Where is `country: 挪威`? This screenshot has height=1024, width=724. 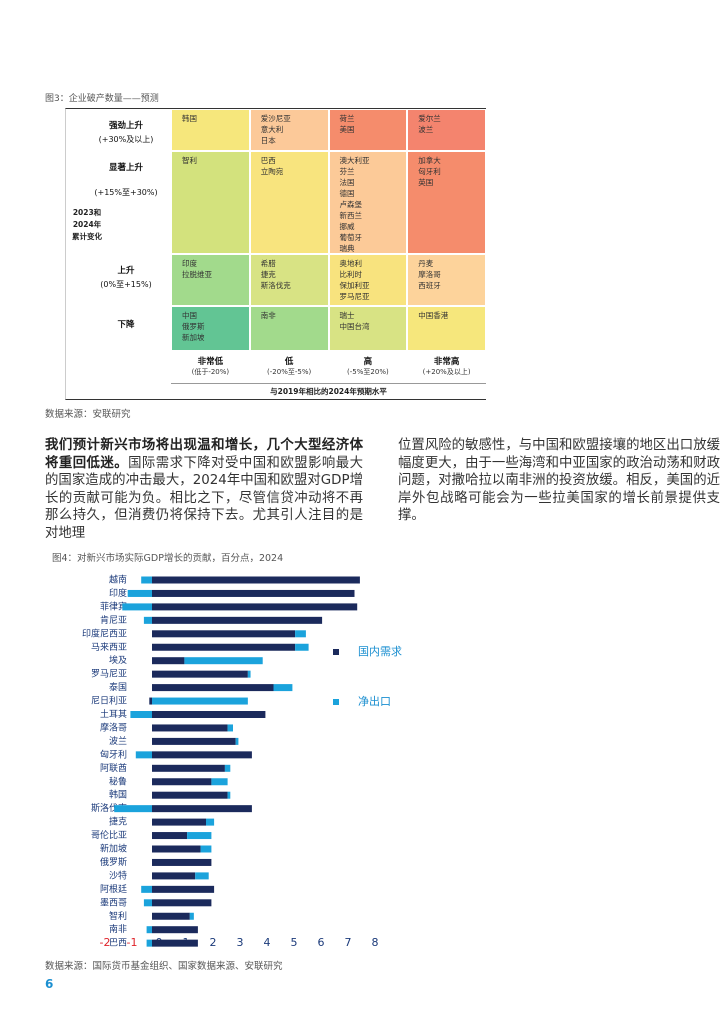
country: 挪威 is located at coordinates (347, 226).